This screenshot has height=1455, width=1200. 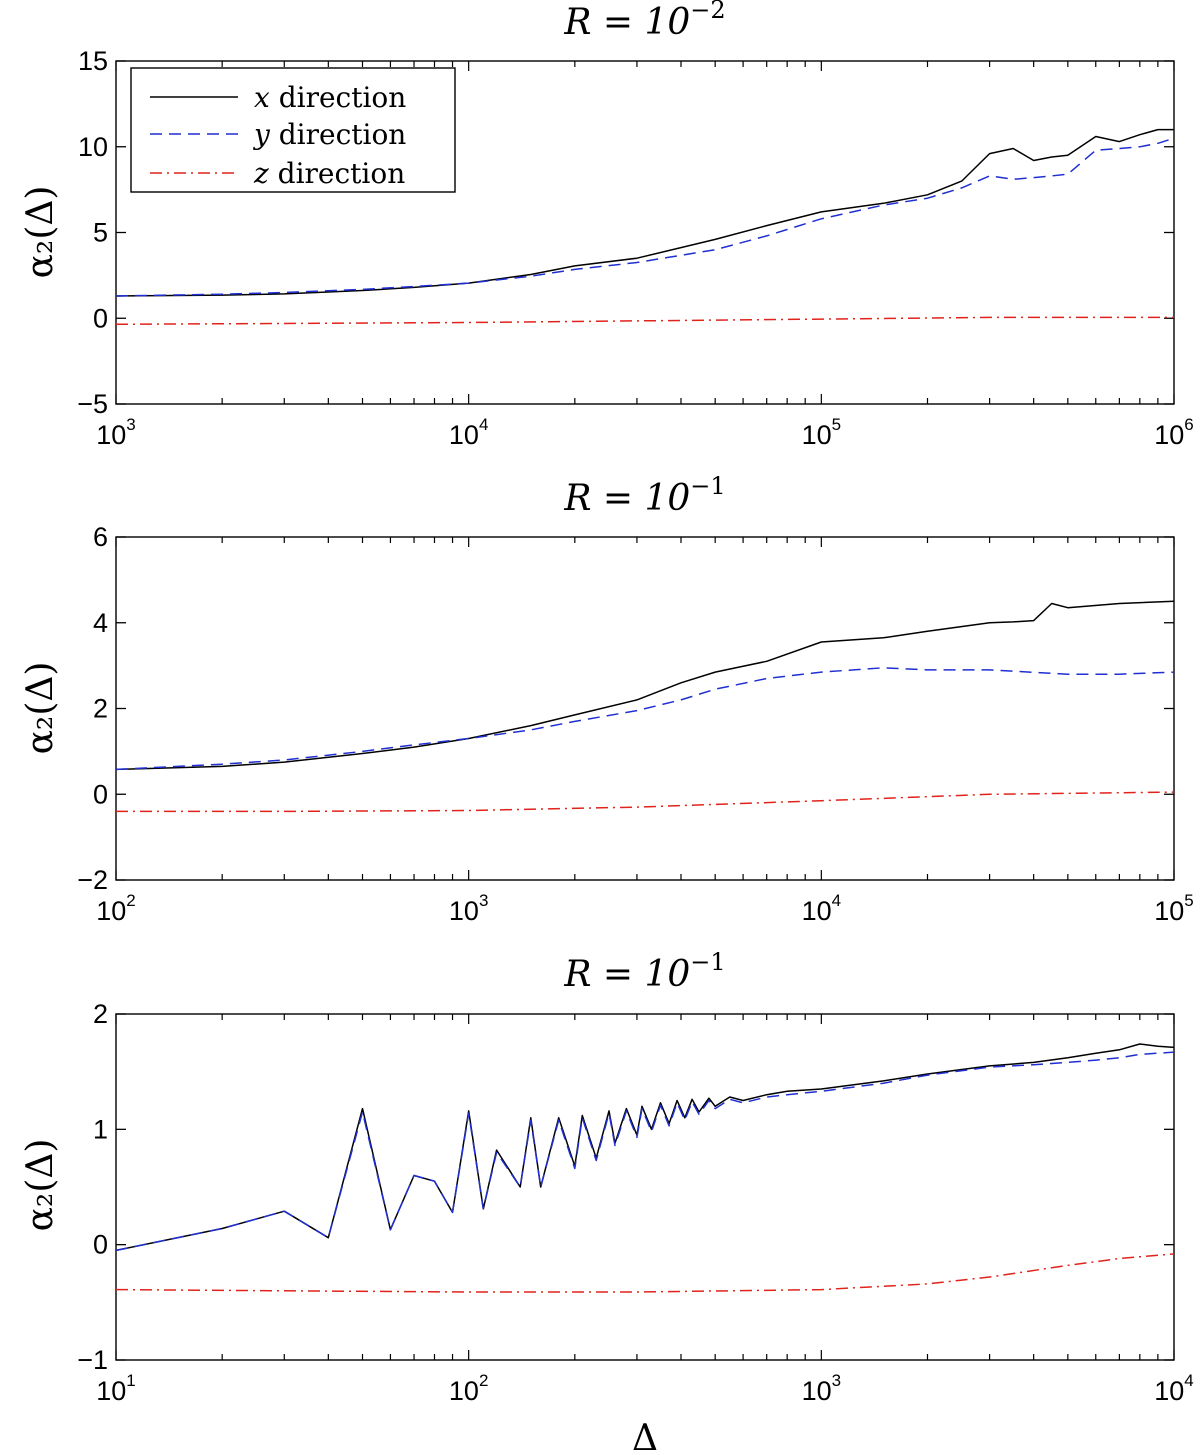 I want to click on panel-2-series, so click(x=645, y=706).